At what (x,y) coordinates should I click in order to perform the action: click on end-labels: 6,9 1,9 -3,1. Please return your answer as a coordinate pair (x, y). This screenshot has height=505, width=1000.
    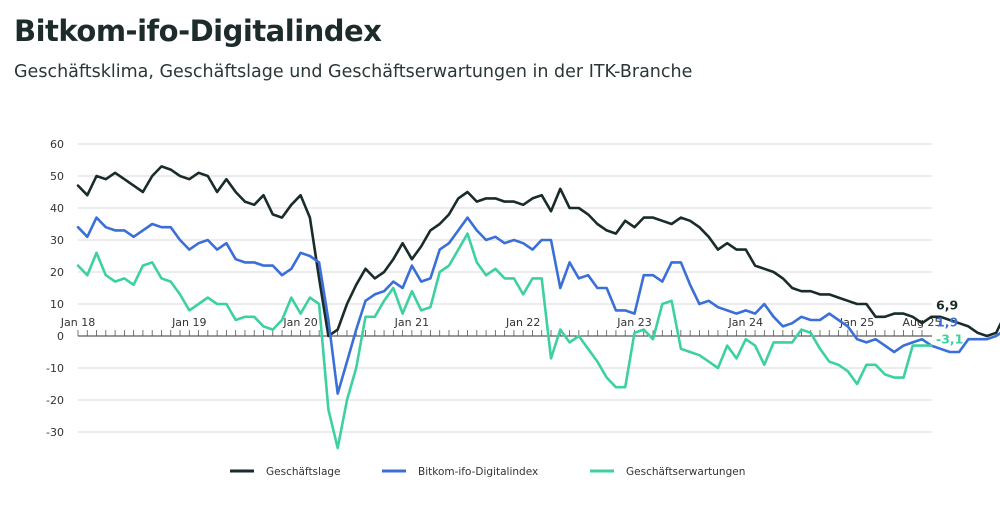
    Looking at the image, I should click on (949, 322).